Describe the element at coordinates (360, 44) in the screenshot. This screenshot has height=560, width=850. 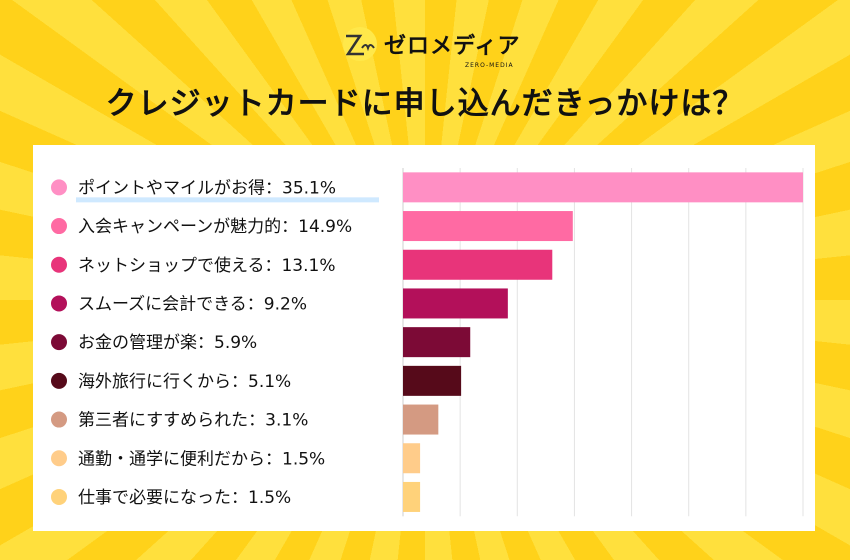
I see `brand-mark-icon` at that location.